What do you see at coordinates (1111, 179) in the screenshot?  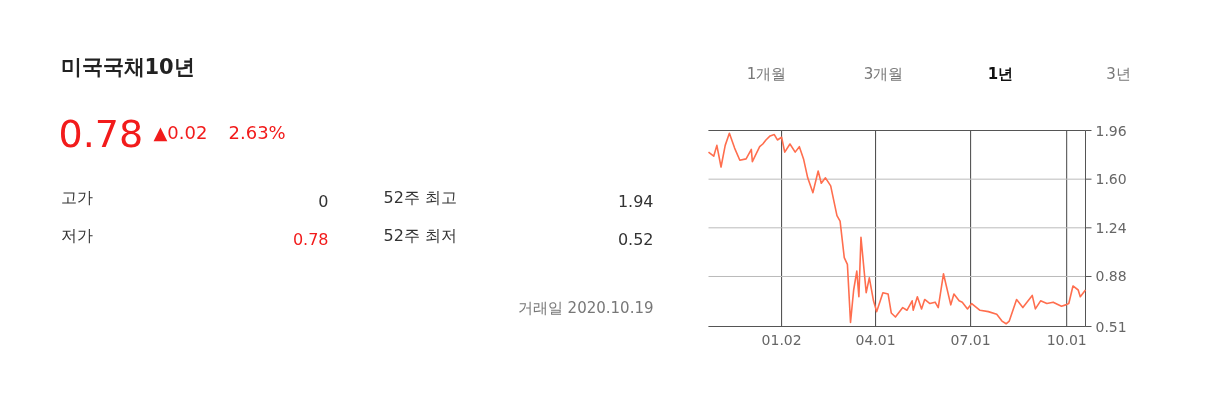 I see `y-tick-label: 1.60` at bounding box center [1111, 179].